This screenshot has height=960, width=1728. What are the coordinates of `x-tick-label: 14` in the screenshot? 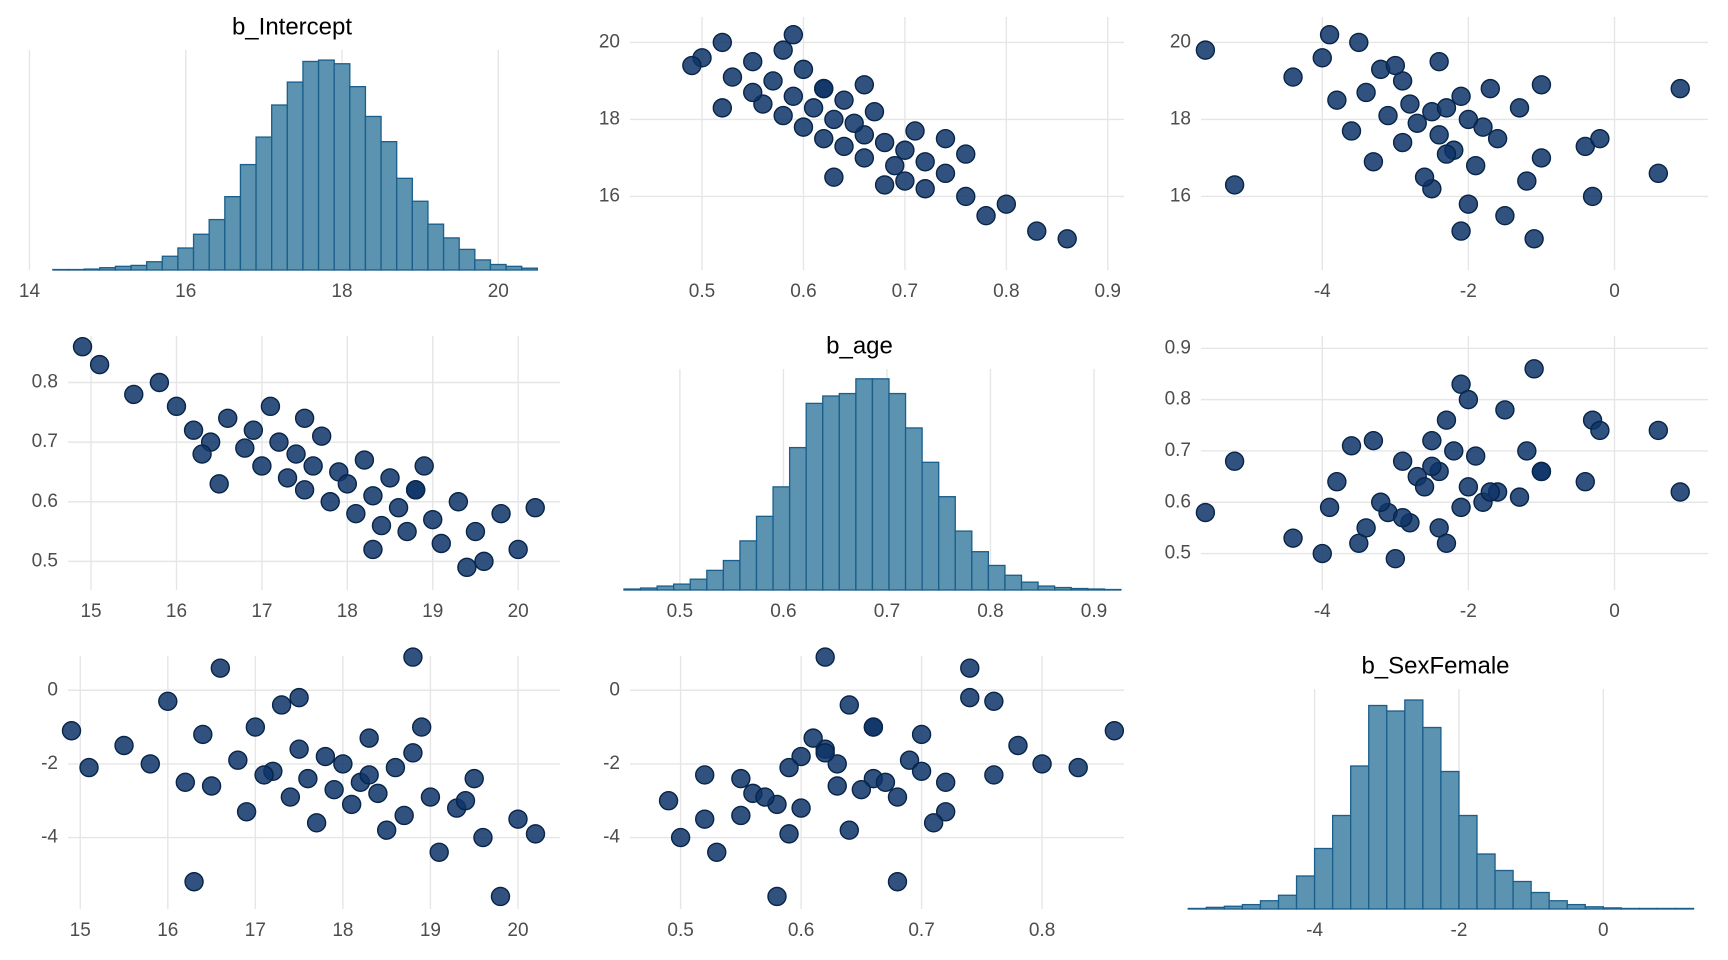 It's located at (30, 291).